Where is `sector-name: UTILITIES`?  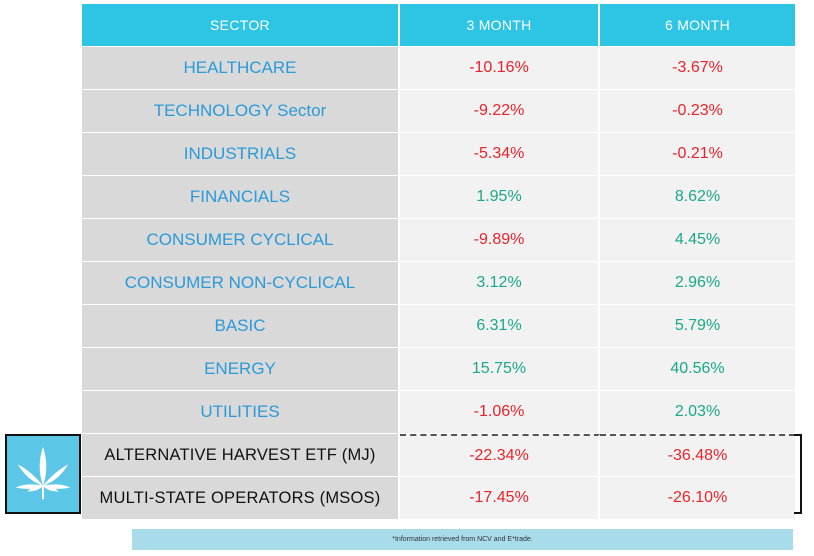
sector-name: UTILITIES is located at coordinates (241, 412).